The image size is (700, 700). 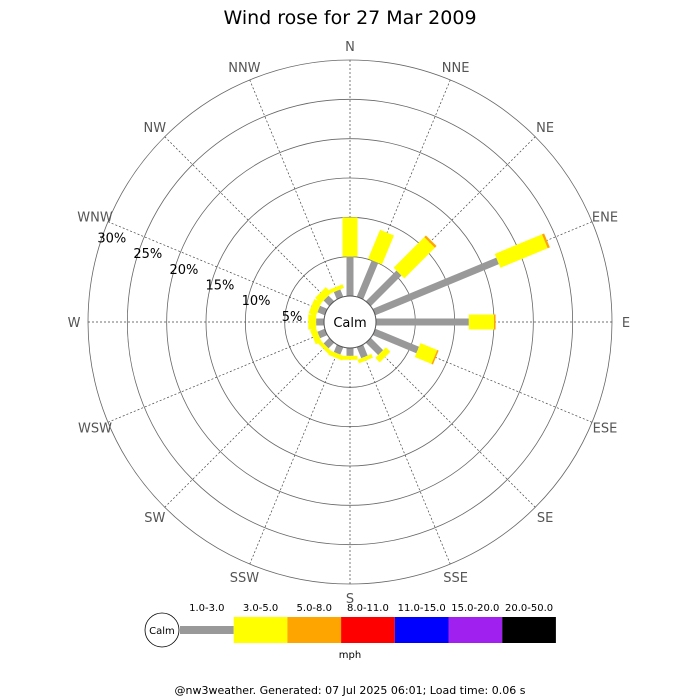 What do you see at coordinates (256, 301) in the screenshot?
I see `ring-label-10%: 10%` at bounding box center [256, 301].